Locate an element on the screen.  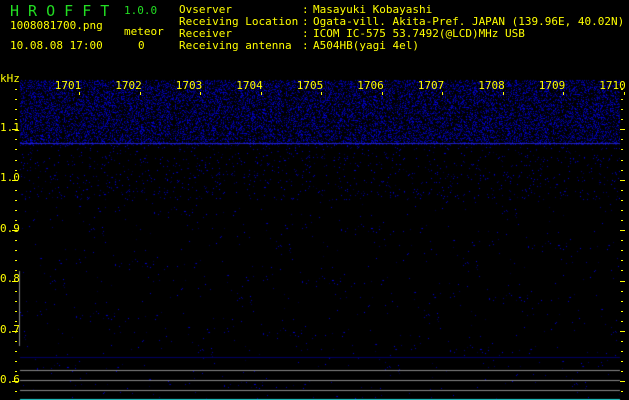
meteor-label: meteor is located at coordinates (144, 31).